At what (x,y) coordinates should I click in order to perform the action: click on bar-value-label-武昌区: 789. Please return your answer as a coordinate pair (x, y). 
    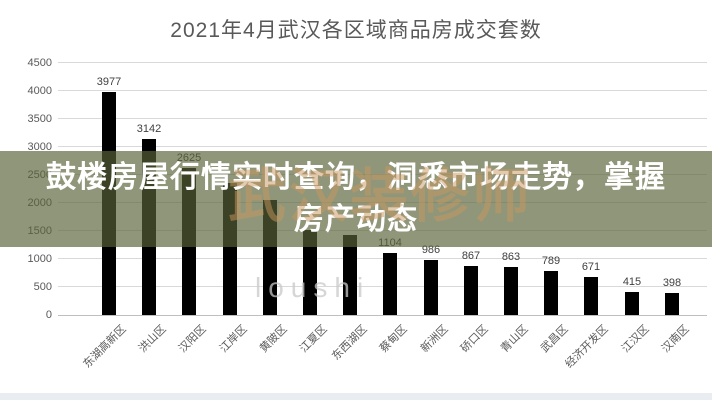
    Looking at the image, I should click on (551, 261).